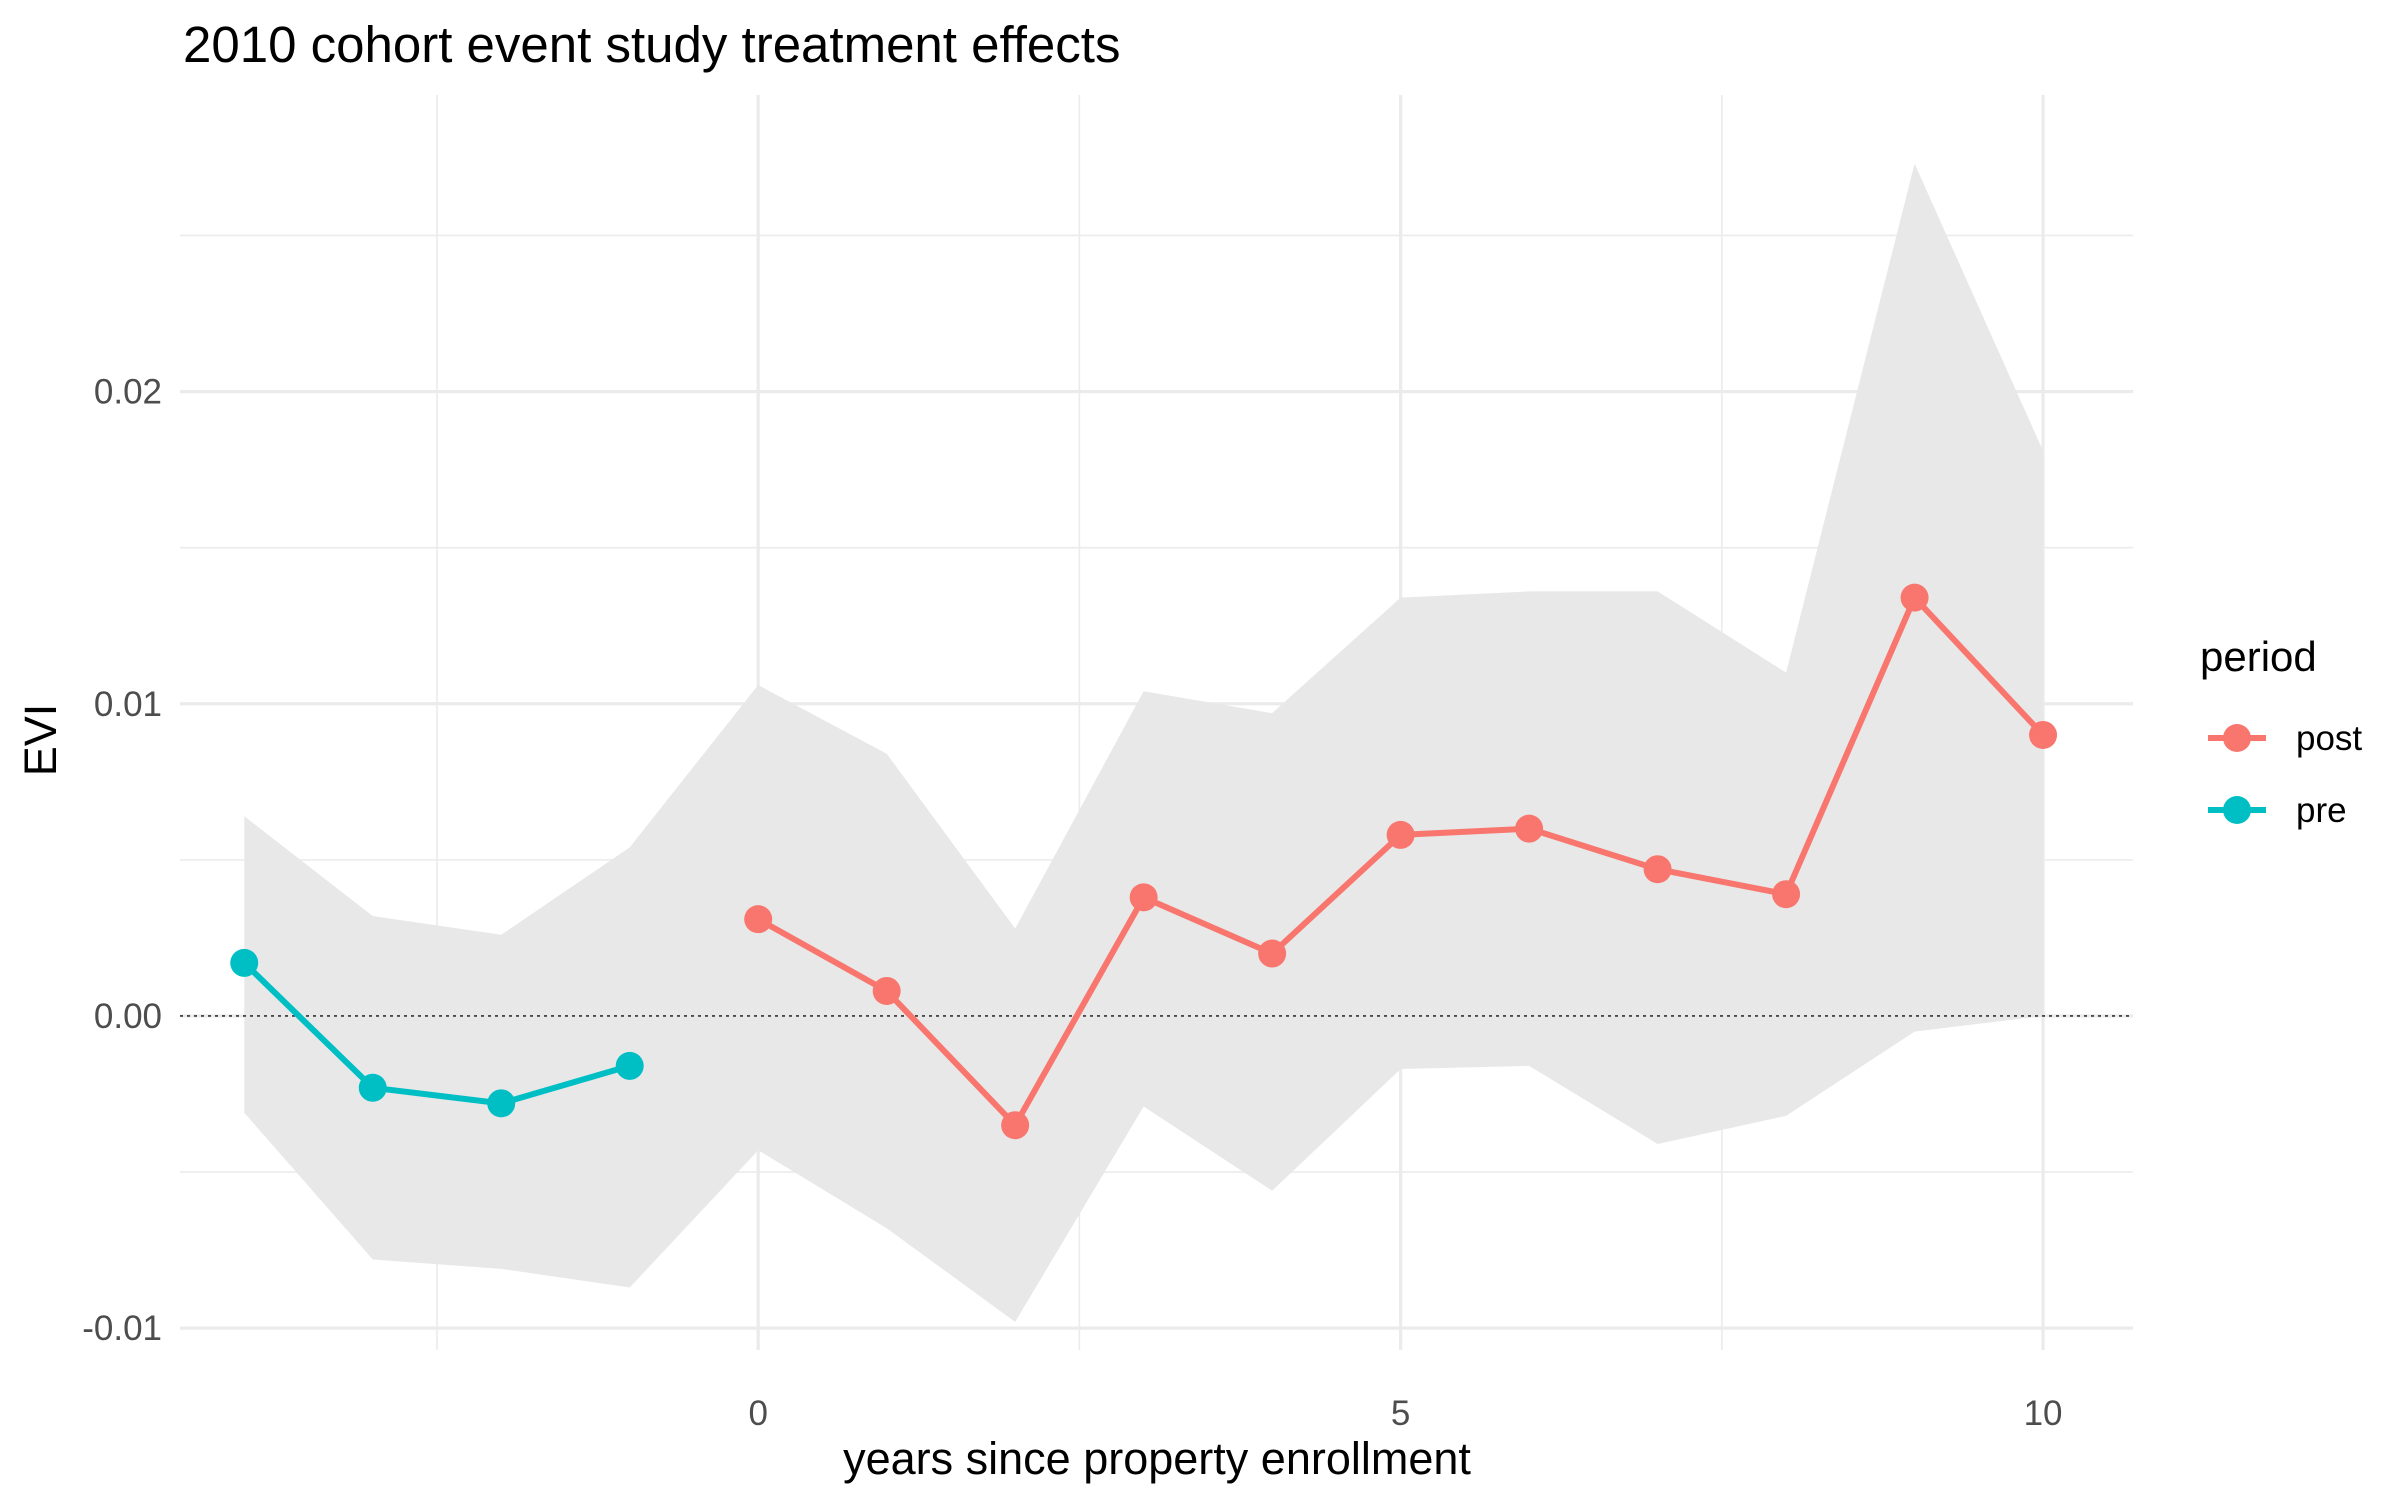 This screenshot has height=1505, width=2400. I want to click on y-tick-label: 0.02, so click(128, 392).